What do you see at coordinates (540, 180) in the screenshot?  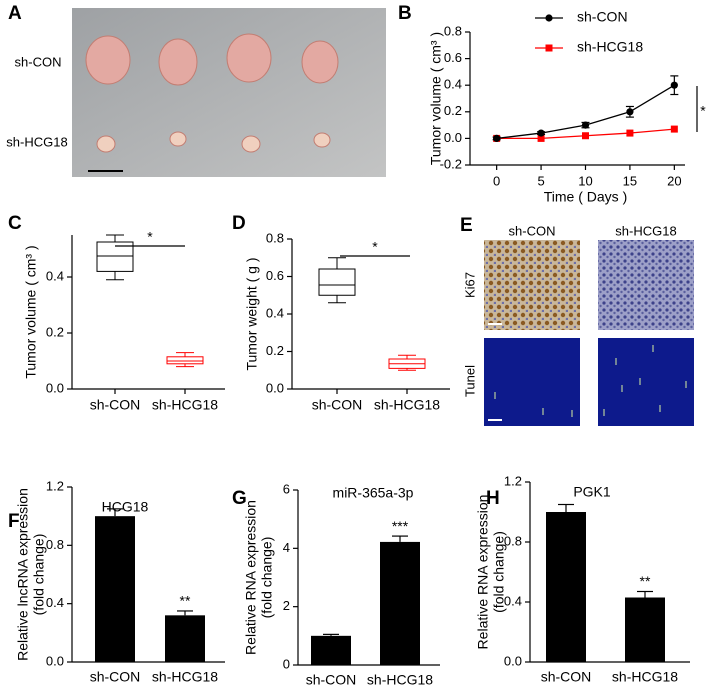 I see `x-tick-label: 5` at bounding box center [540, 180].